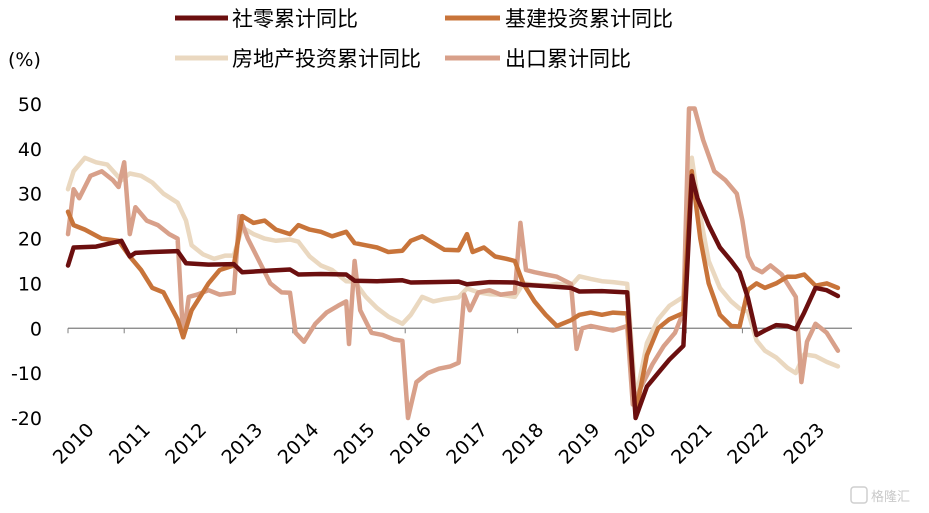 This screenshot has width=929, height=513. What do you see at coordinates (299, 444) in the screenshot?
I see `x-tick-label: 2014` at bounding box center [299, 444].